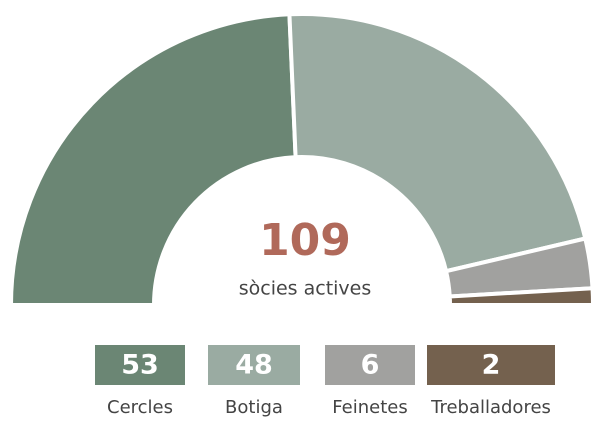  What do you see at coordinates (140, 407) in the screenshot?
I see `legend-label: Cercles` at bounding box center [140, 407].